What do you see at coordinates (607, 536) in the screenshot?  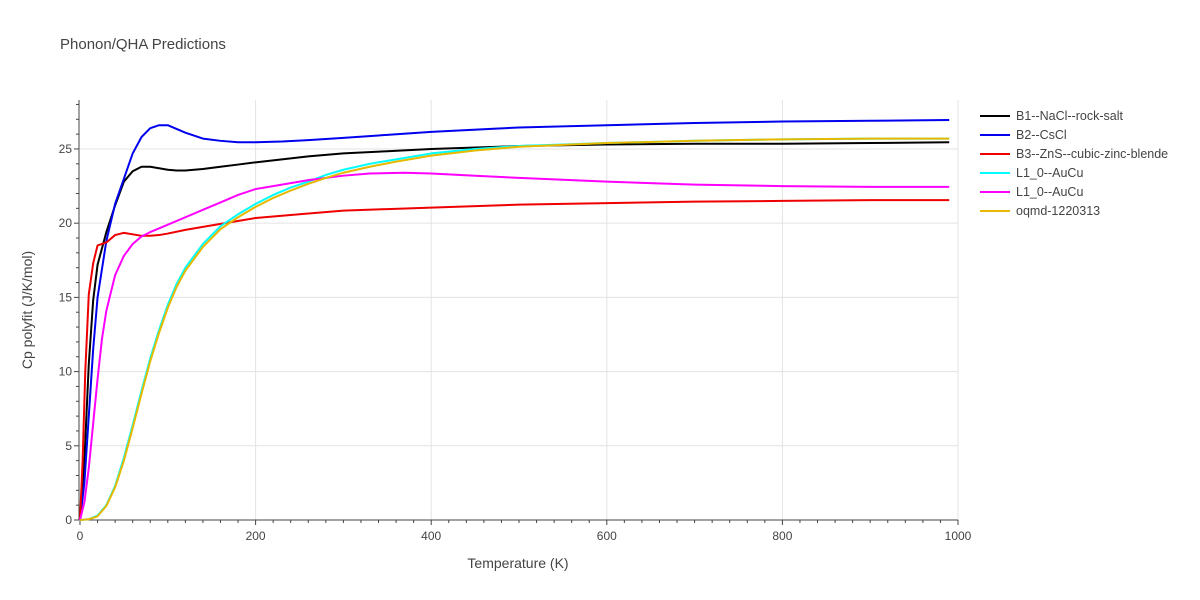 I see `x-tick-label: 600` at bounding box center [607, 536].